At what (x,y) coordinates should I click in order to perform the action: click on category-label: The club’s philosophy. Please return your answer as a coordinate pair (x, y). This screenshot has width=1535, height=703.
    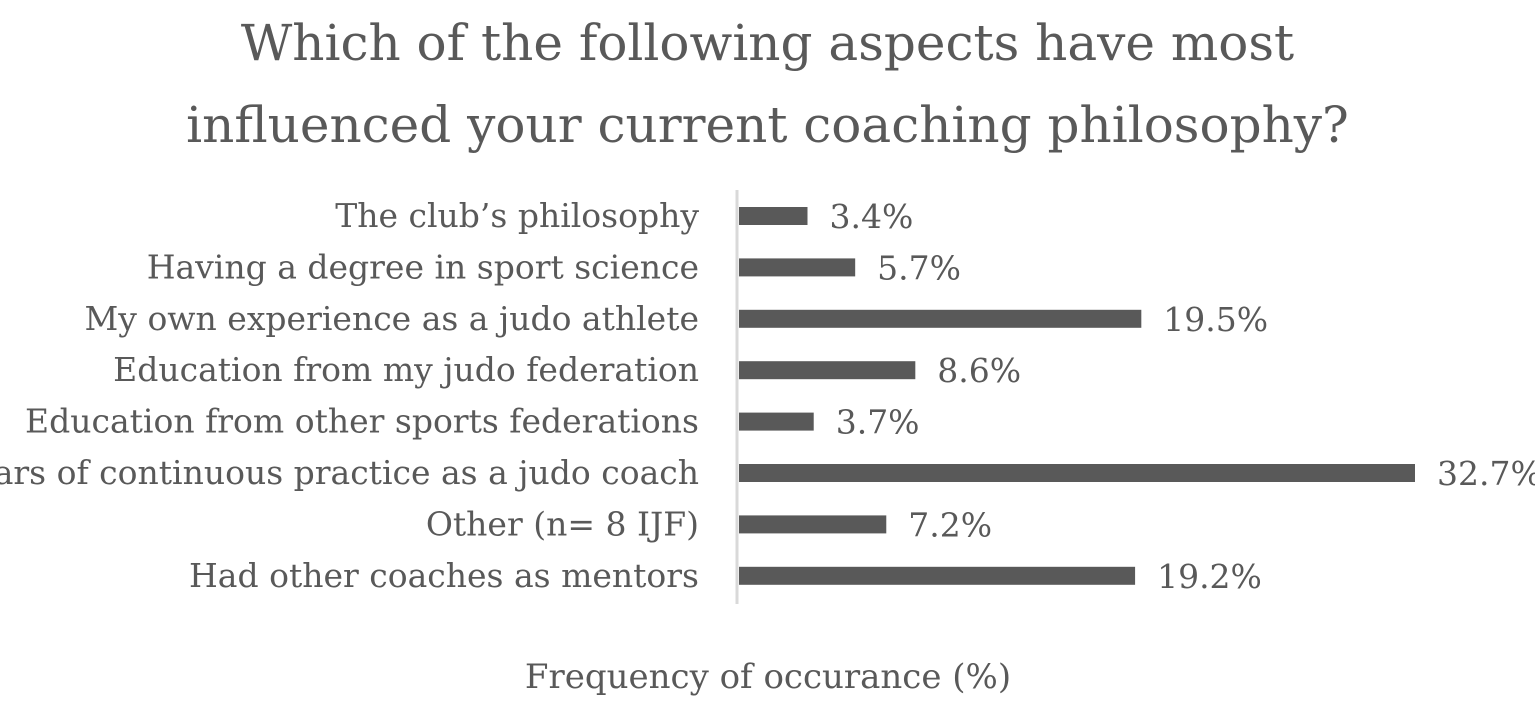
    Looking at the image, I should click on (517, 215).